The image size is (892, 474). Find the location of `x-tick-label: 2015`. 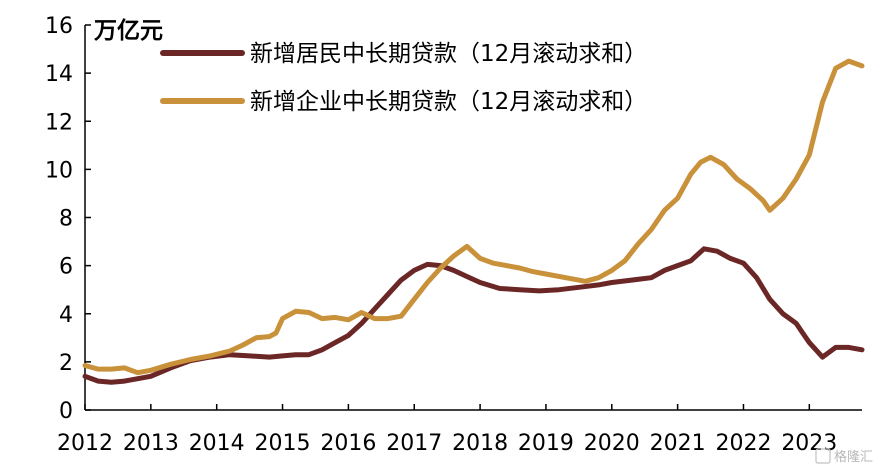

x-tick-label: 2015 is located at coordinates (283, 443).